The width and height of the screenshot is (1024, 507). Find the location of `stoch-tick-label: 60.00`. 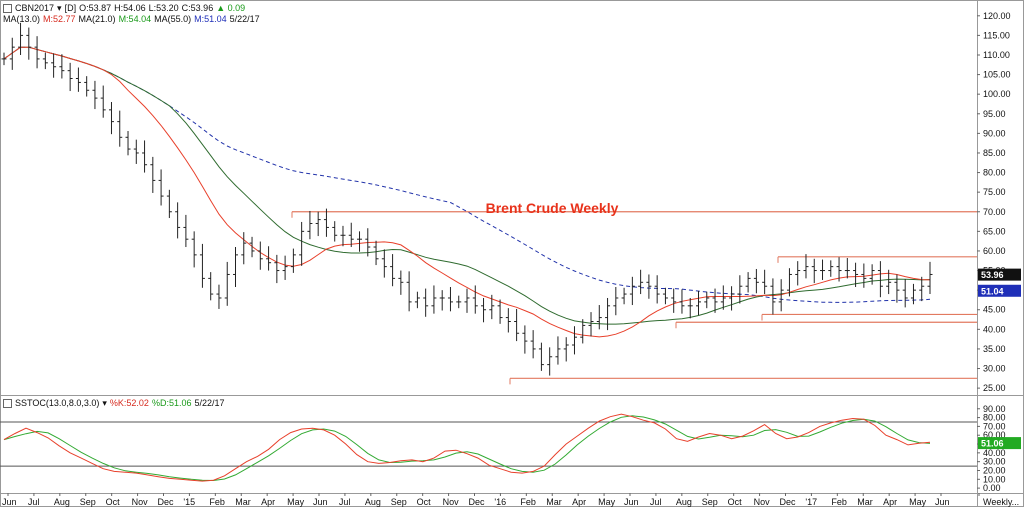

stoch-tick-label: 60.00 is located at coordinates (994, 435).